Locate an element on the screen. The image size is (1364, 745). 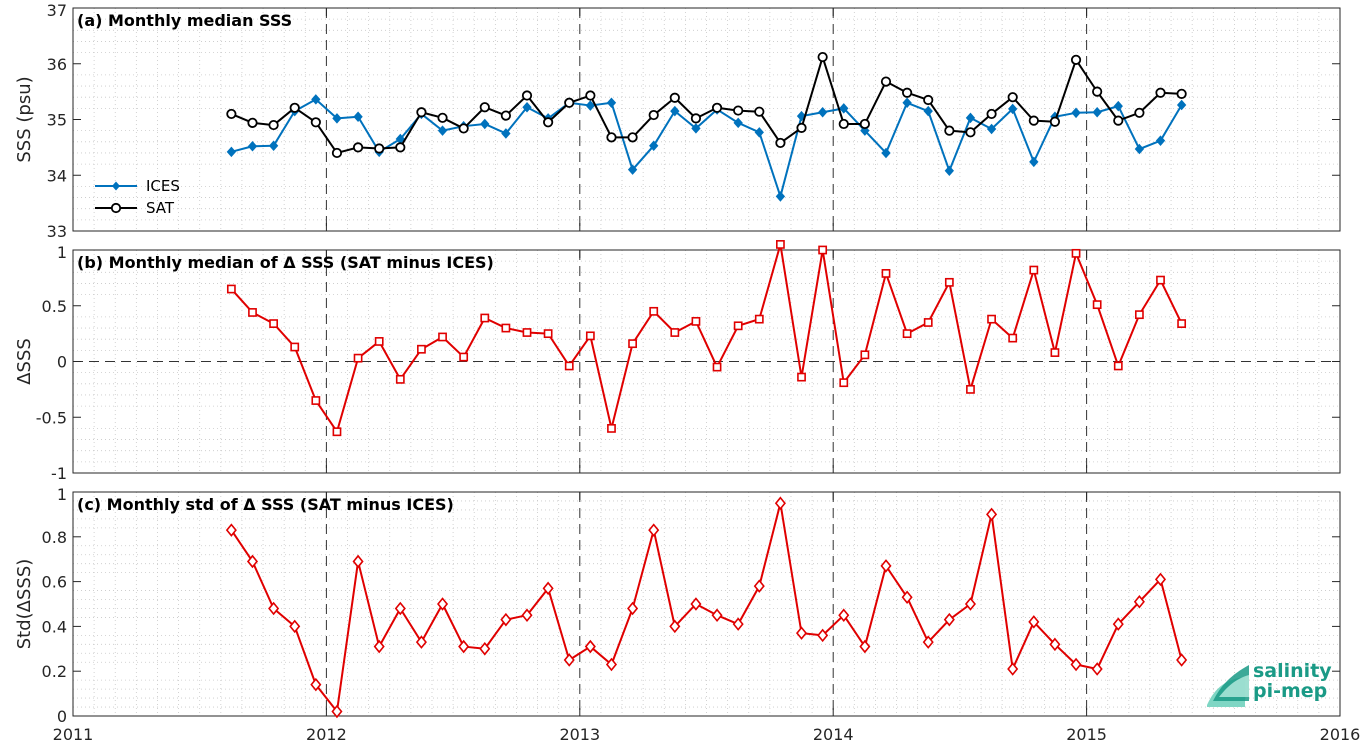
legend: ICES SAT is located at coordinates (137, 197).